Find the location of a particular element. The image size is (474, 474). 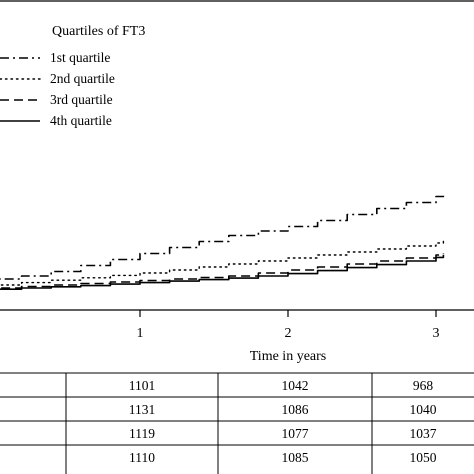

x-axis-label: Time in years is located at coordinates (288, 356).